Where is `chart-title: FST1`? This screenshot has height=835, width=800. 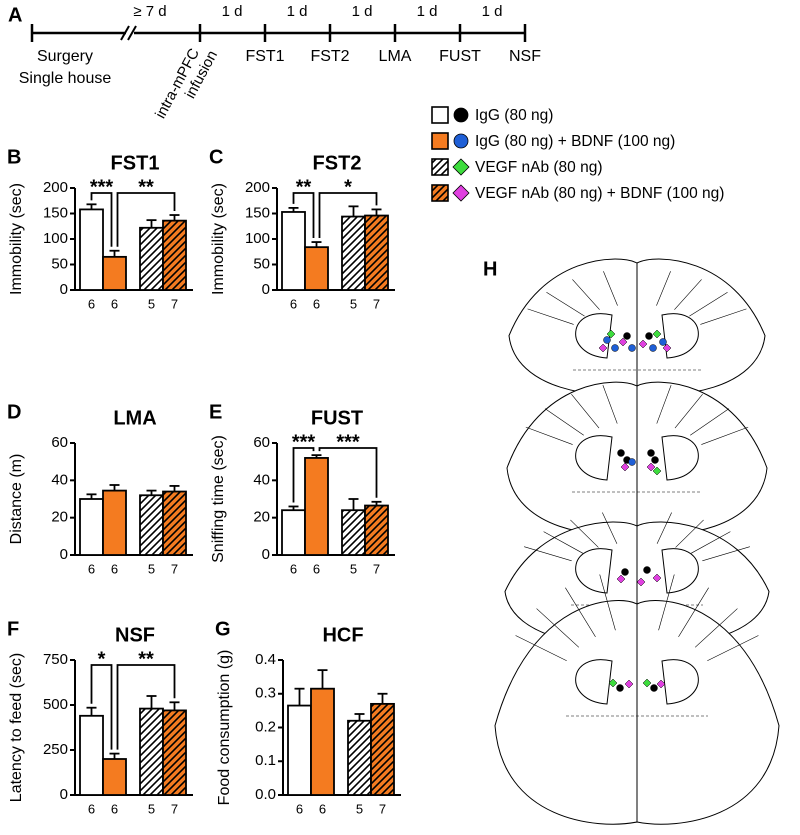
chart-title: FST1 is located at coordinates (135, 163).